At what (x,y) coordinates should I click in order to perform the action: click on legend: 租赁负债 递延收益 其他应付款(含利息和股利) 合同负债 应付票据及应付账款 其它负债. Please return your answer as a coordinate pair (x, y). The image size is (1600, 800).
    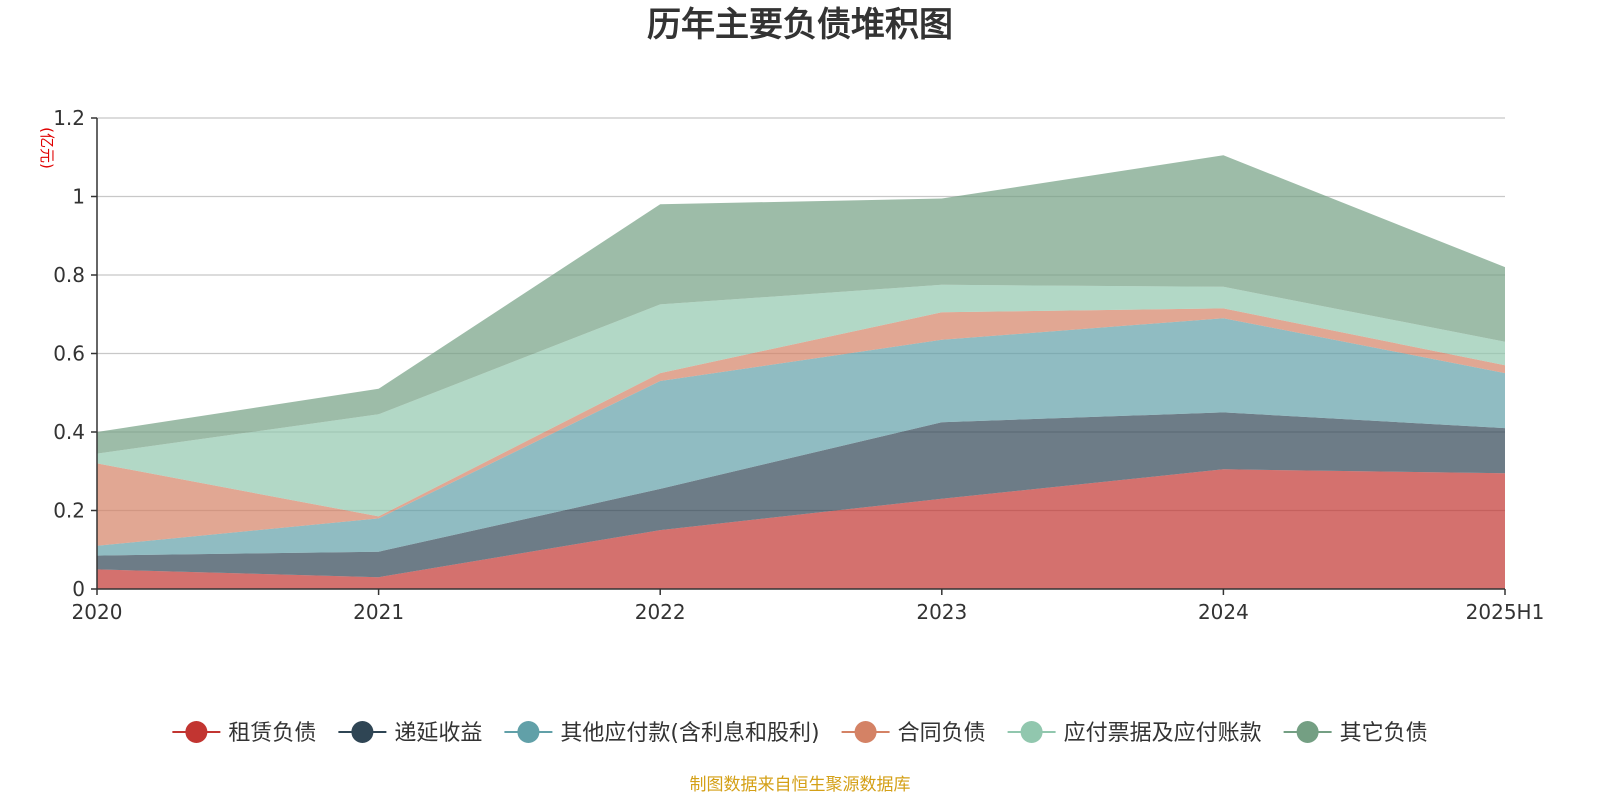
    Looking at the image, I should click on (800, 733).